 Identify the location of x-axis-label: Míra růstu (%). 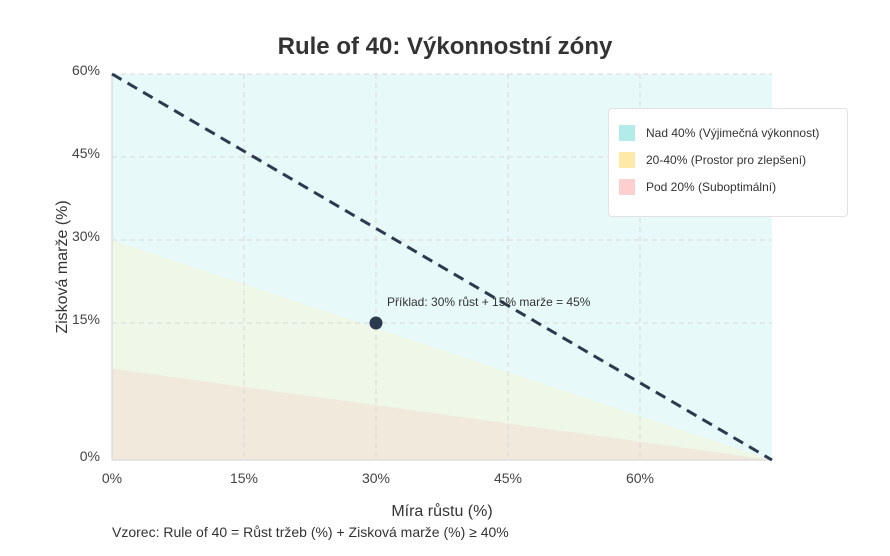
(441, 511).